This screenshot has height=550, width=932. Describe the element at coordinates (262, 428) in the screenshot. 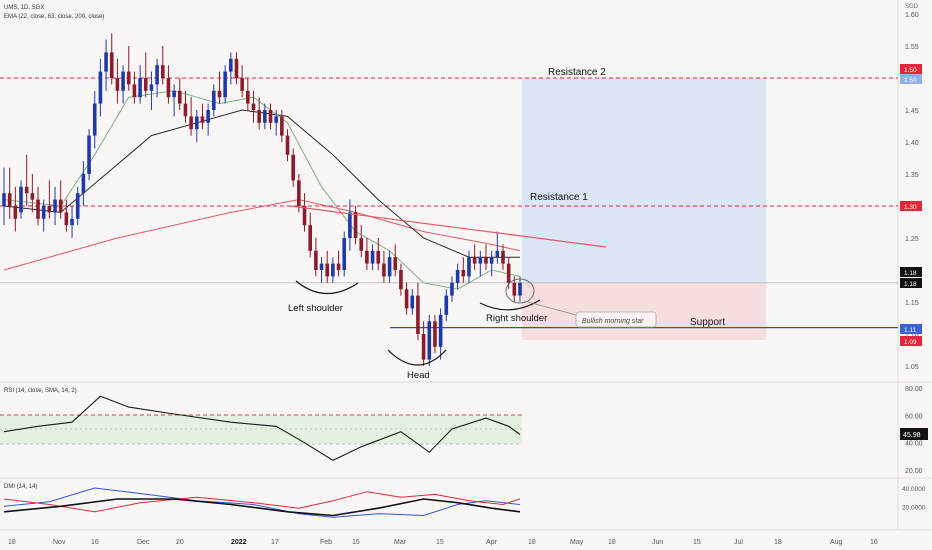

I see `rsi-line` at that location.